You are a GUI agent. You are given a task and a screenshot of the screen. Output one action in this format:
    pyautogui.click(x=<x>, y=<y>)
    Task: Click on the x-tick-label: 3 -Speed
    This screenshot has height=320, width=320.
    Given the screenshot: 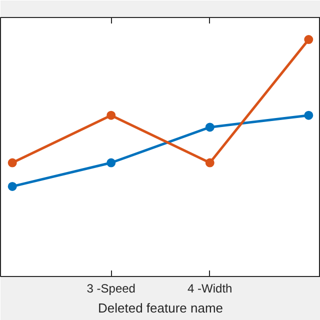 What is the action you would take?
    pyautogui.click(x=111, y=289)
    